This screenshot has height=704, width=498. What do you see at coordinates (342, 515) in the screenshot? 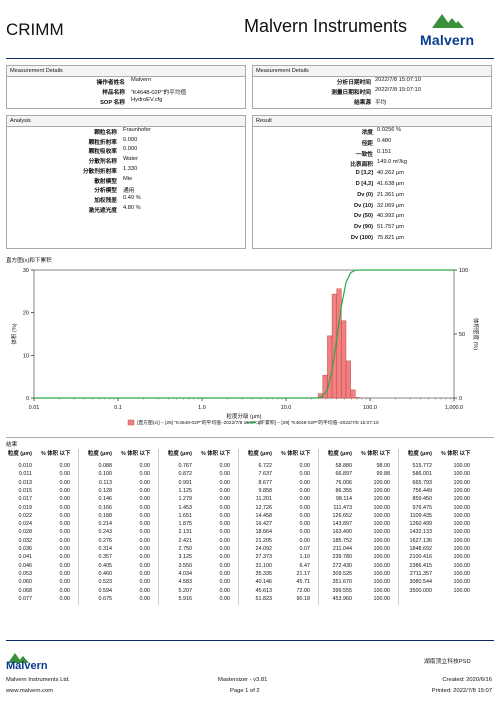
I see `table-cell-size: 126.652` at bounding box center [342, 515].